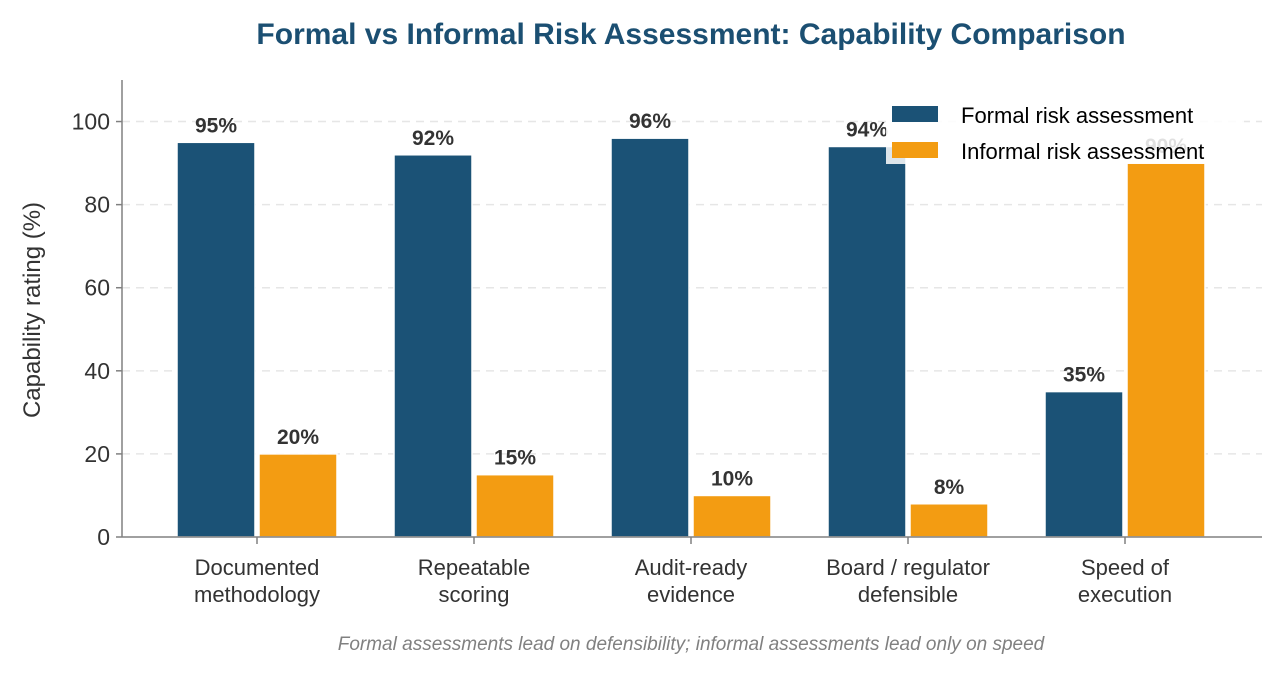 This screenshot has width=1280, height=674. What do you see at coordinates (691, 594) in the screenshot?
I see `x-tick-label: evidence` at bounding box center [691, 594].